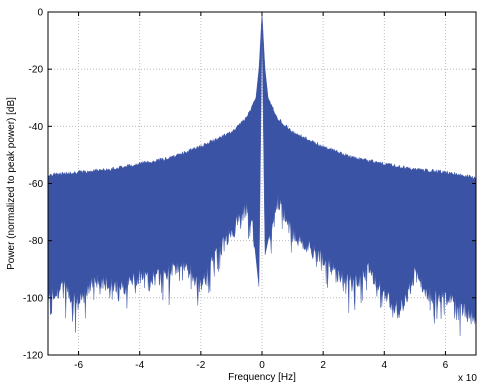 The width and height of the screenshot is (481, 392). Describe the element at coordinates (446, 365) in the screenshot. I see `x-tick-label: 6` at that location.